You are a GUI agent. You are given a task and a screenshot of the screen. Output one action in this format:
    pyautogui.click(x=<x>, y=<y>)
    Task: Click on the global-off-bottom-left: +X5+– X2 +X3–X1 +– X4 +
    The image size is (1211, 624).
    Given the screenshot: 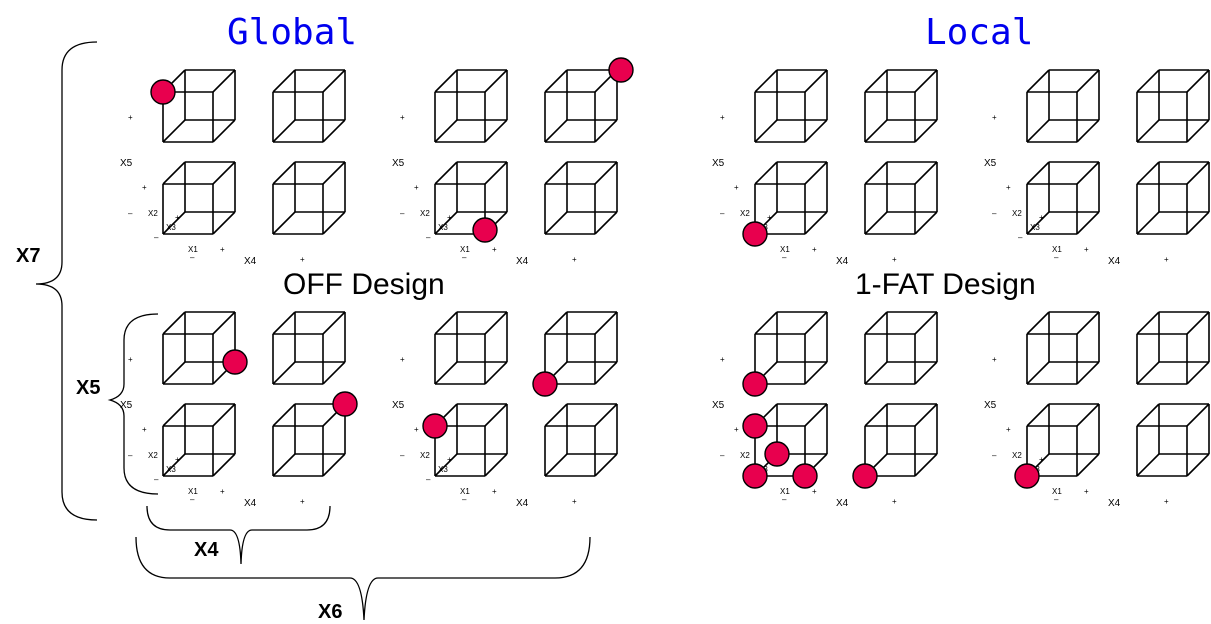 What is the action you would take?
    pyautogui.click(x=239, y=410)
    